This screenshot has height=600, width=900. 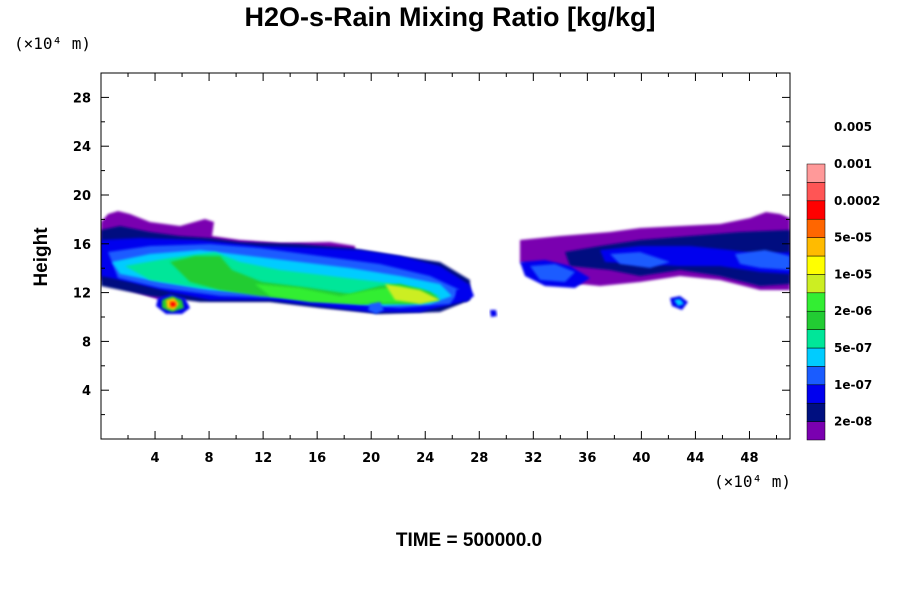 I want to click on legend-label: 1e-05, so click(x=853, y=274).